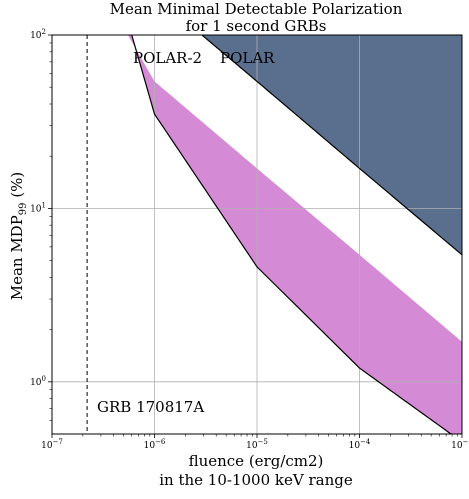  Describe the element at coordinates (257, 444) in the screenshot. I see `x-tick-label: 10⁻⁵` at that location.